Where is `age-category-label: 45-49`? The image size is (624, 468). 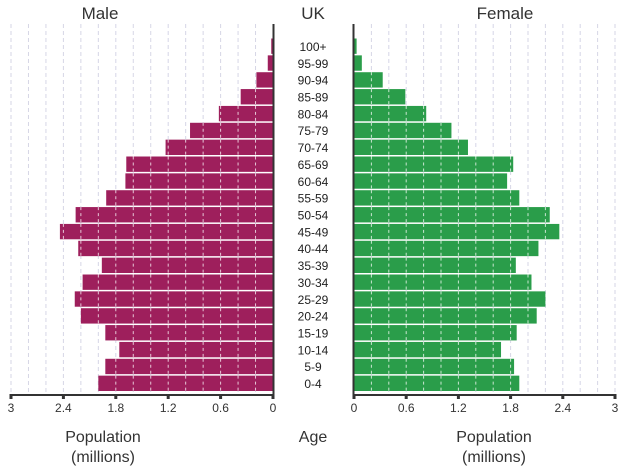
age-category-label: 45-49 is located at coordinates (313, 232).